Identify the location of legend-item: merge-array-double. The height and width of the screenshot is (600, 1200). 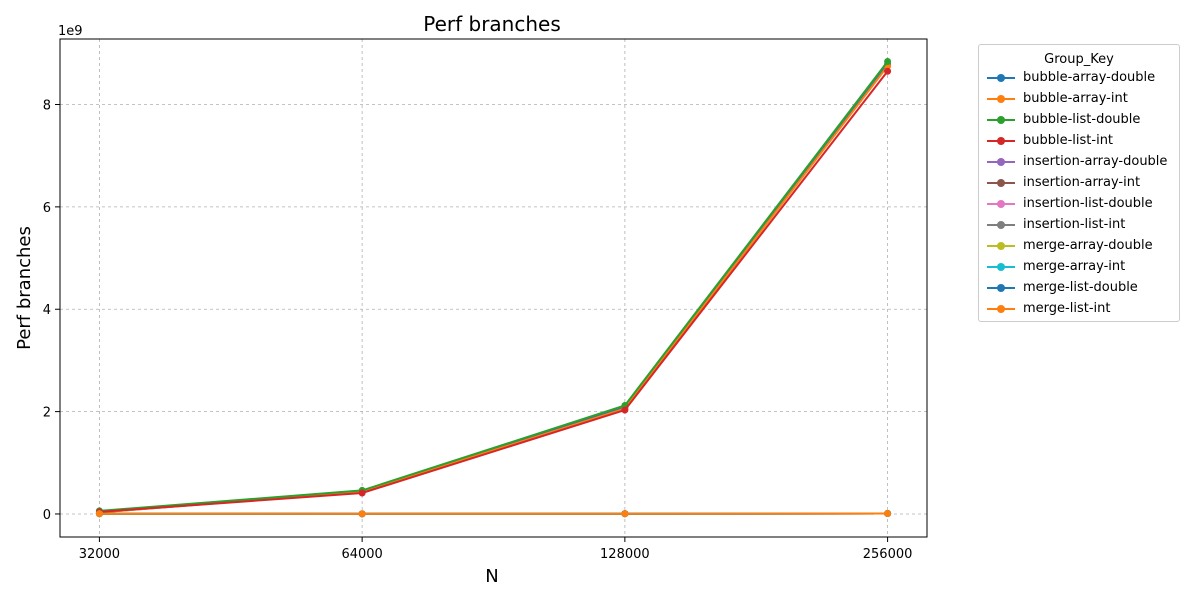
(1079, 245).